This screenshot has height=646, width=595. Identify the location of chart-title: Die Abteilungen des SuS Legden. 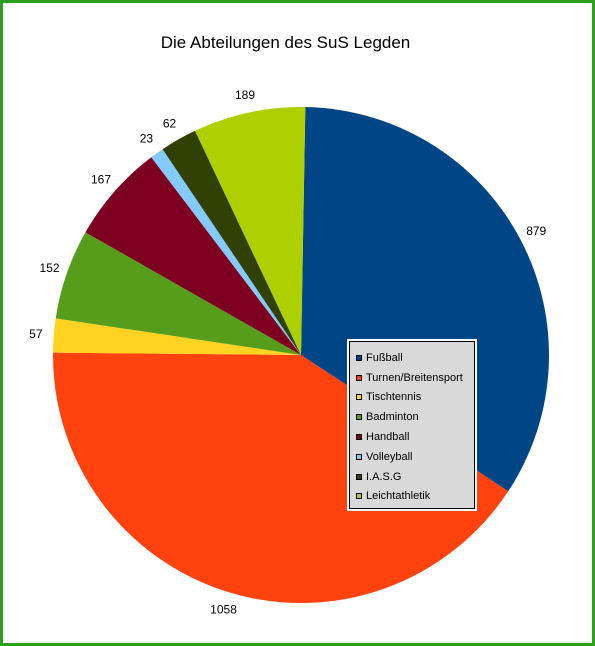
(285, 42).